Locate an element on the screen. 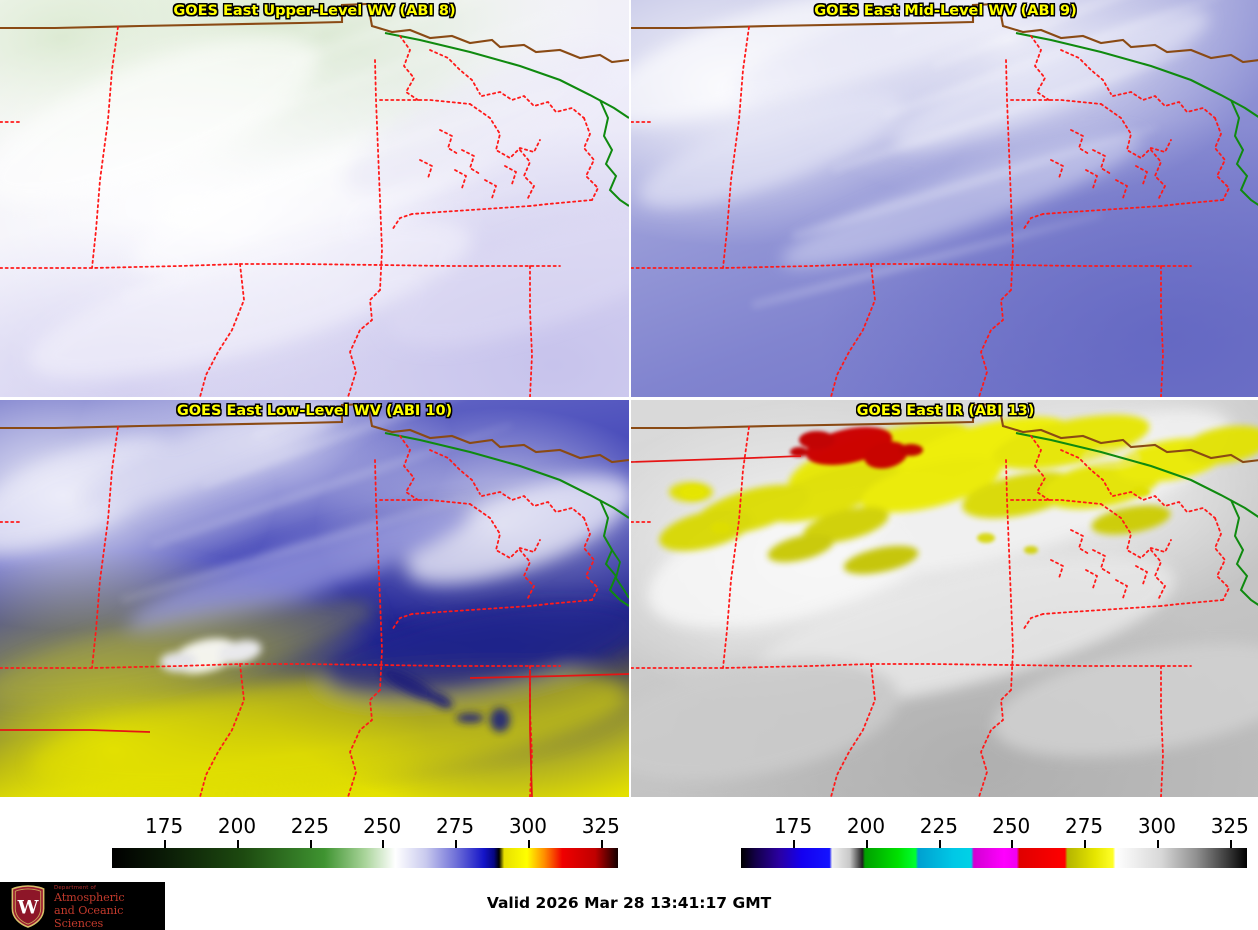 The image size is (1258, 930). logo-dept-line: Department of is located at coordinates (75, 888).